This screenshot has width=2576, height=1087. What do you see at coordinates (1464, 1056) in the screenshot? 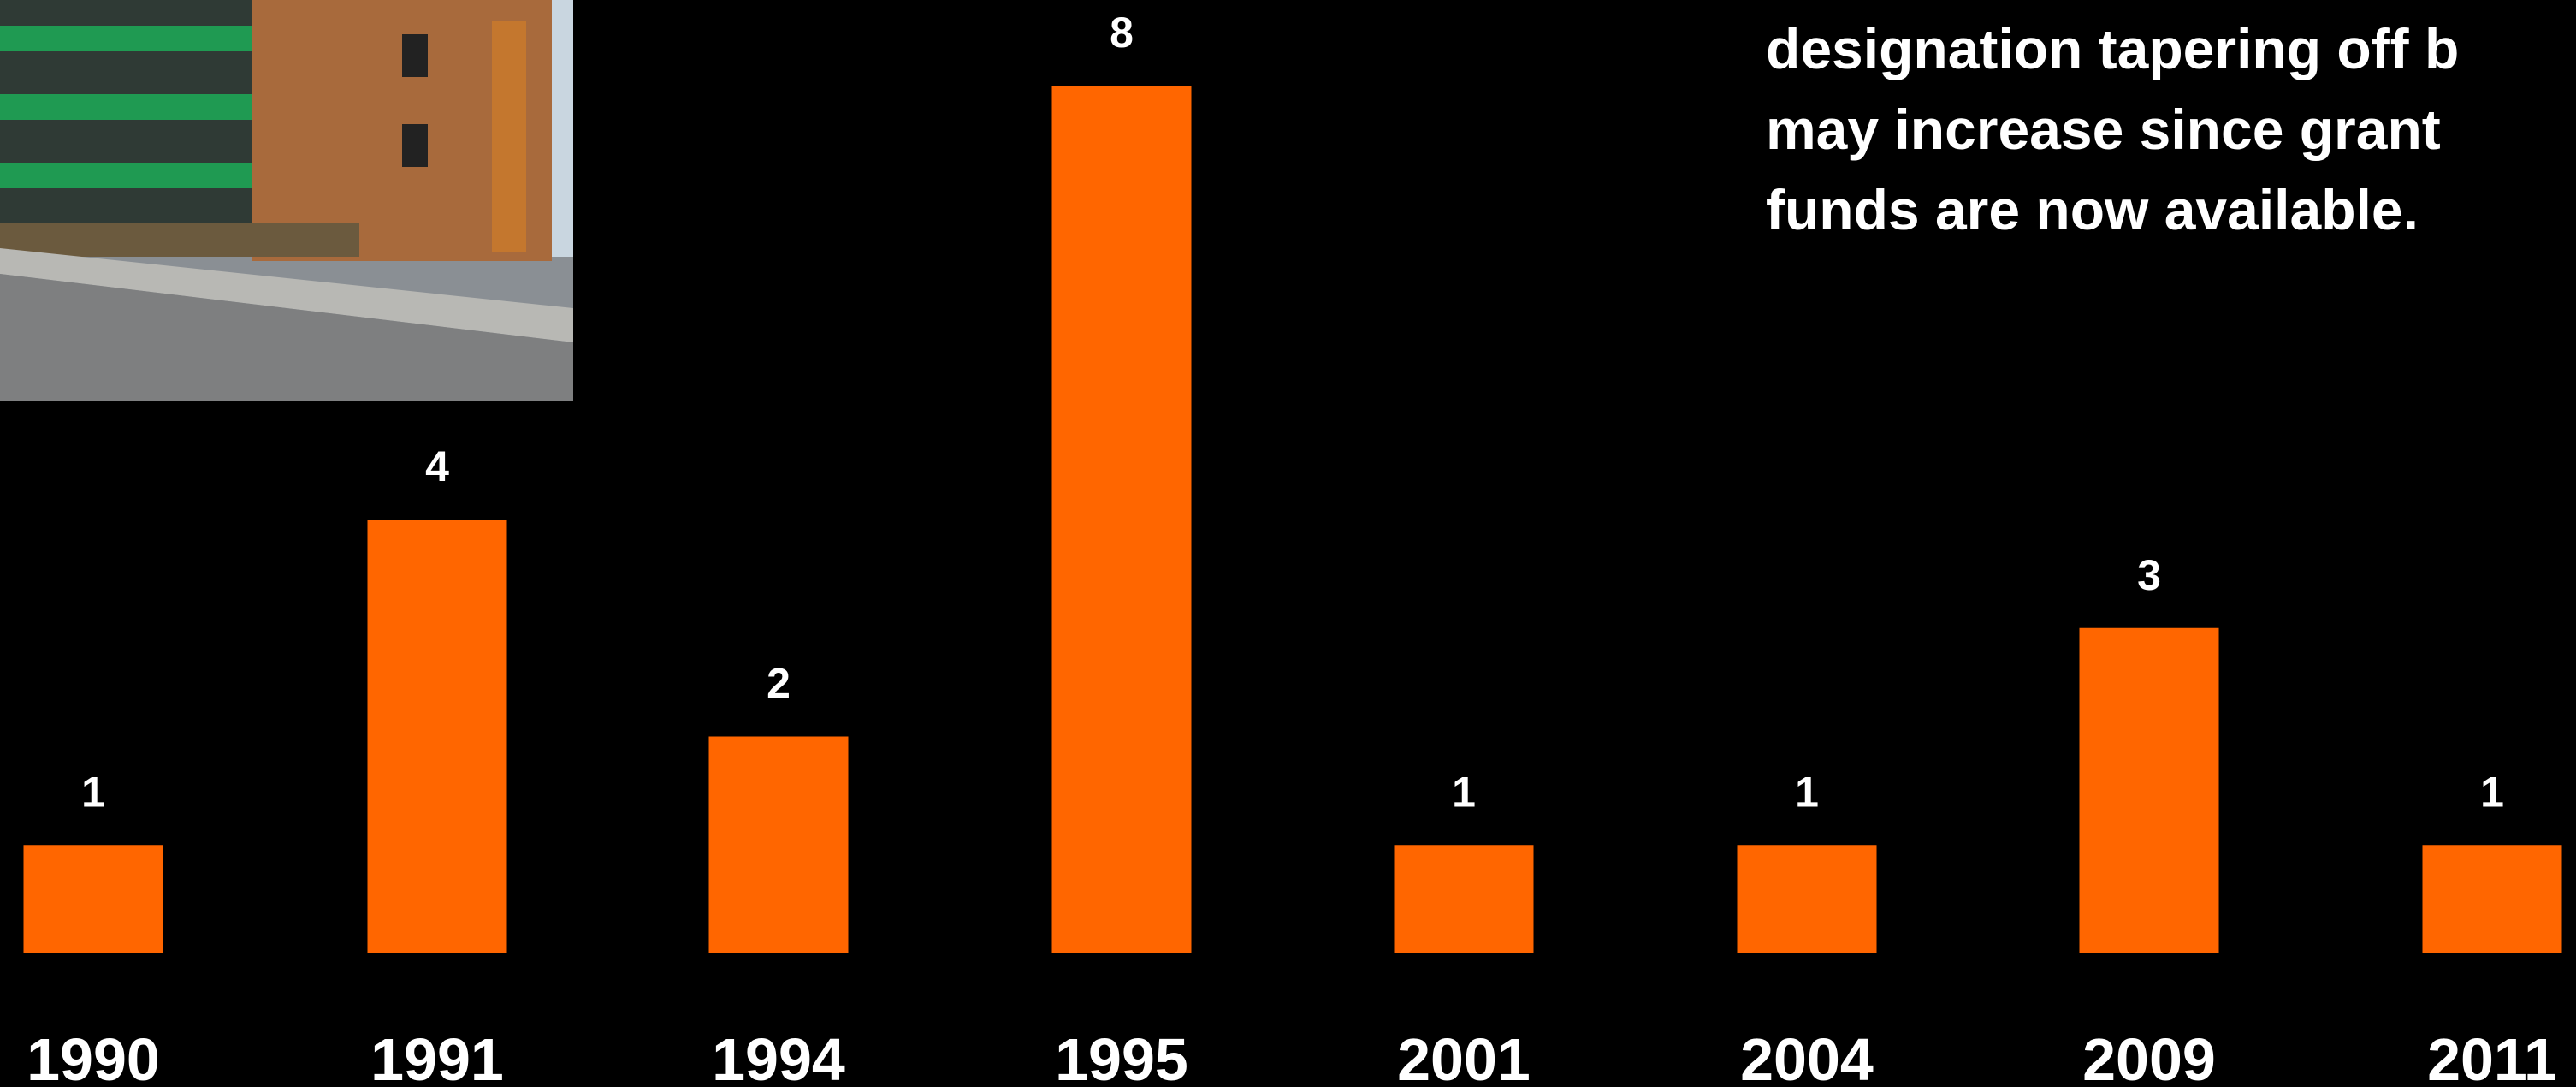
I see `x-tick-label: 2001` at bounding box center [1464, 1056].